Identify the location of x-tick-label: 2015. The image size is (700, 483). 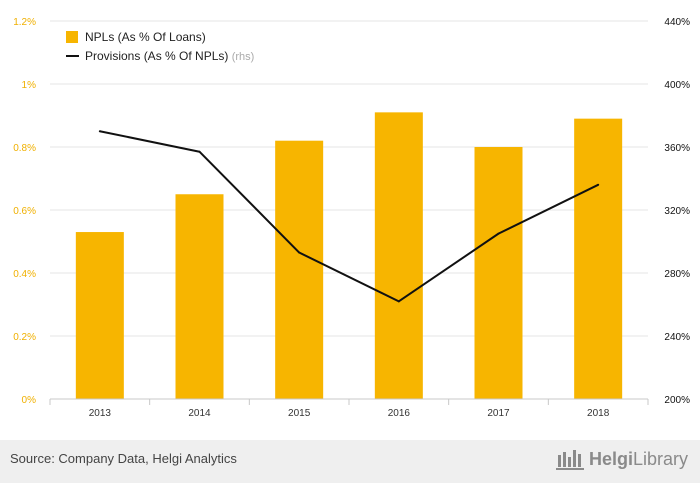
(299, 413).